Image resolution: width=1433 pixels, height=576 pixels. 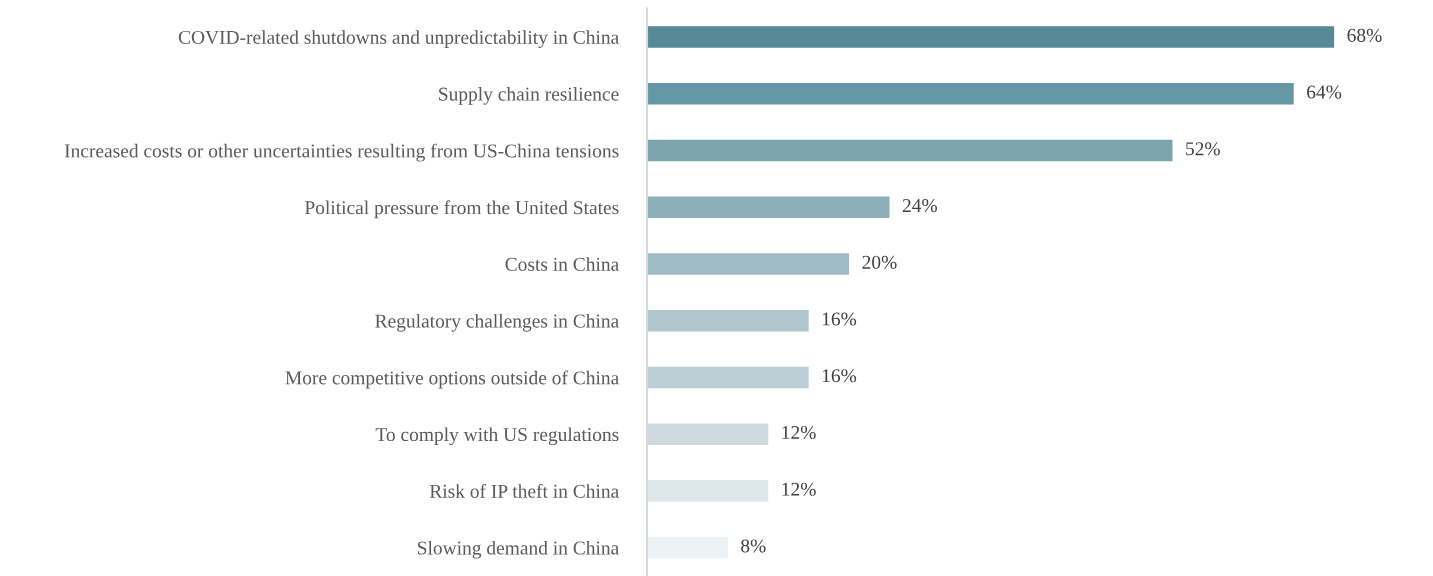 I want to click on y-tick-label: Slowing demand in China, so click(x=518, y=549).